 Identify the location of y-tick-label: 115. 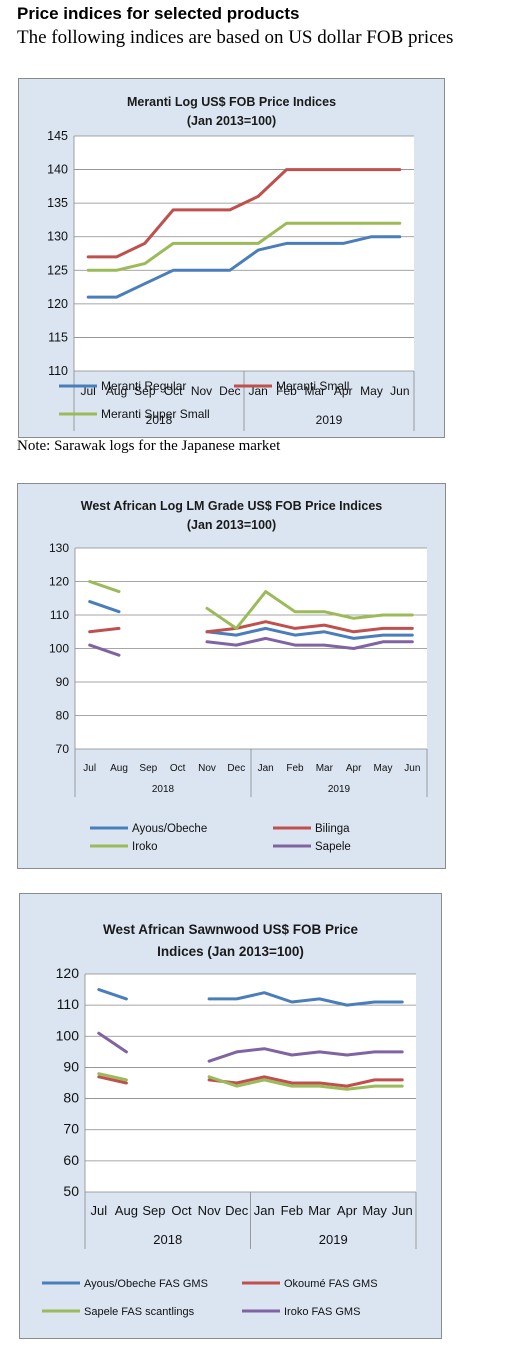
(58, 337).